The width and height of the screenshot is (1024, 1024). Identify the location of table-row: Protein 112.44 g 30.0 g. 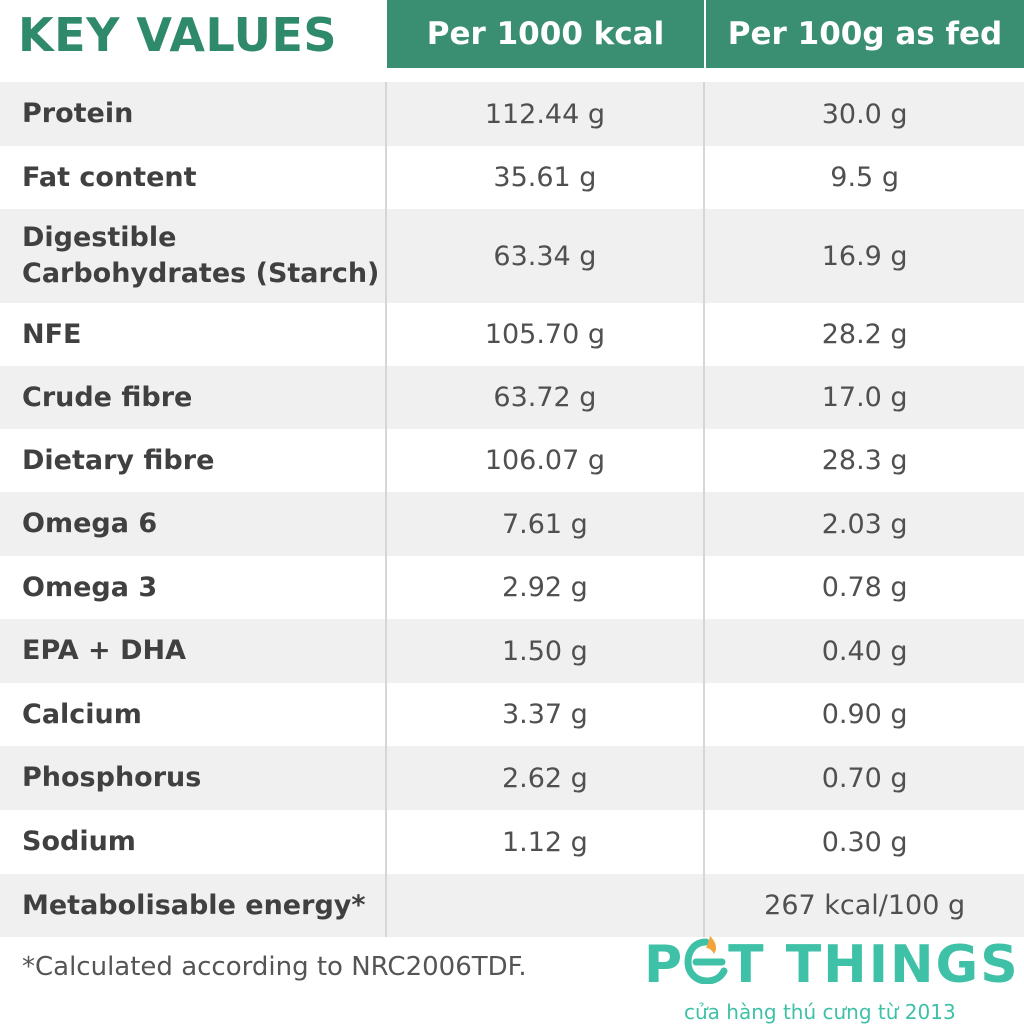
(512, 114).